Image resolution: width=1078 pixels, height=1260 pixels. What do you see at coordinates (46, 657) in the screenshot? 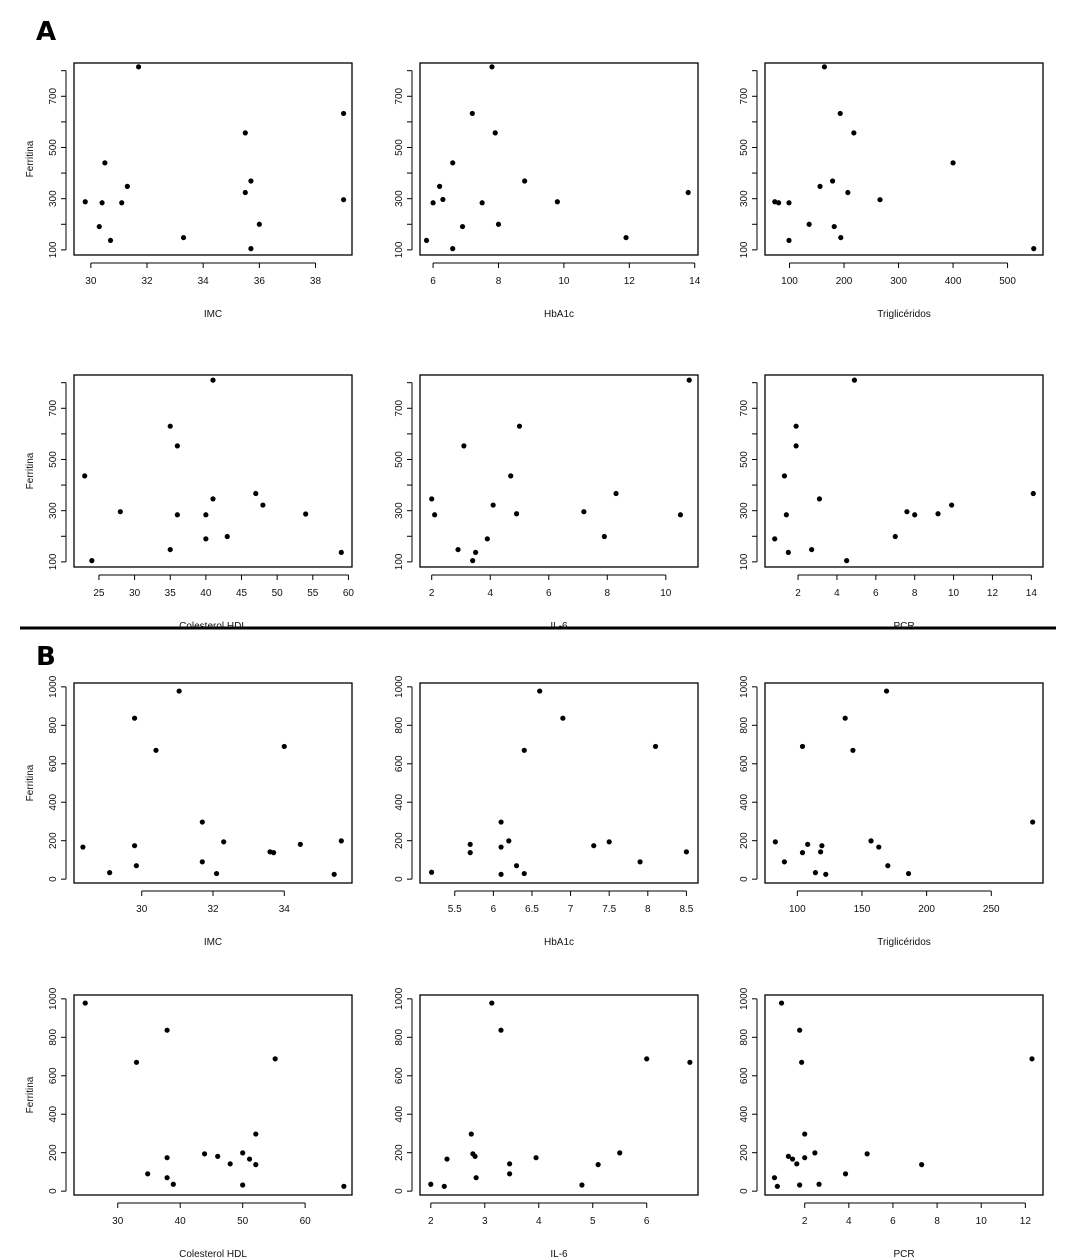
I see `section-label-b: B` at bounding box center [46, 657].